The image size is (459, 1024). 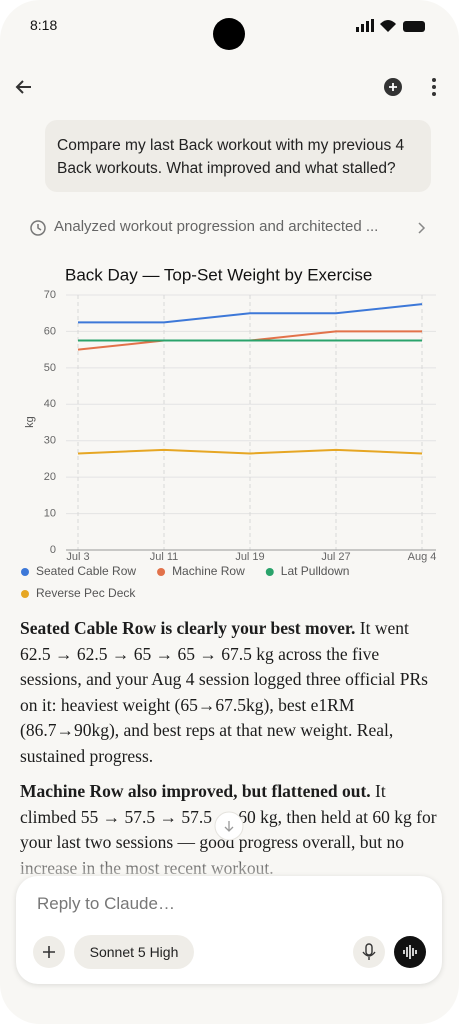 I want to click on x-tick-label: Aug 4, so click(x=422, y=557).